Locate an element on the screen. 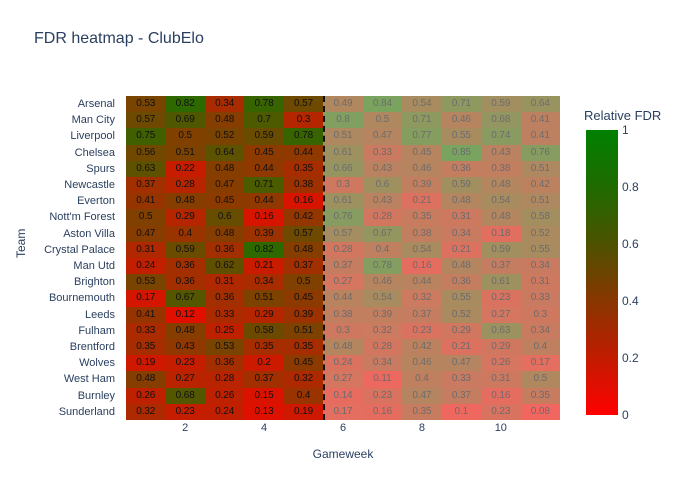 This screenshot has height=500, width=700. heatmap-cell: 0.43 is located at coordinates (382, 168).